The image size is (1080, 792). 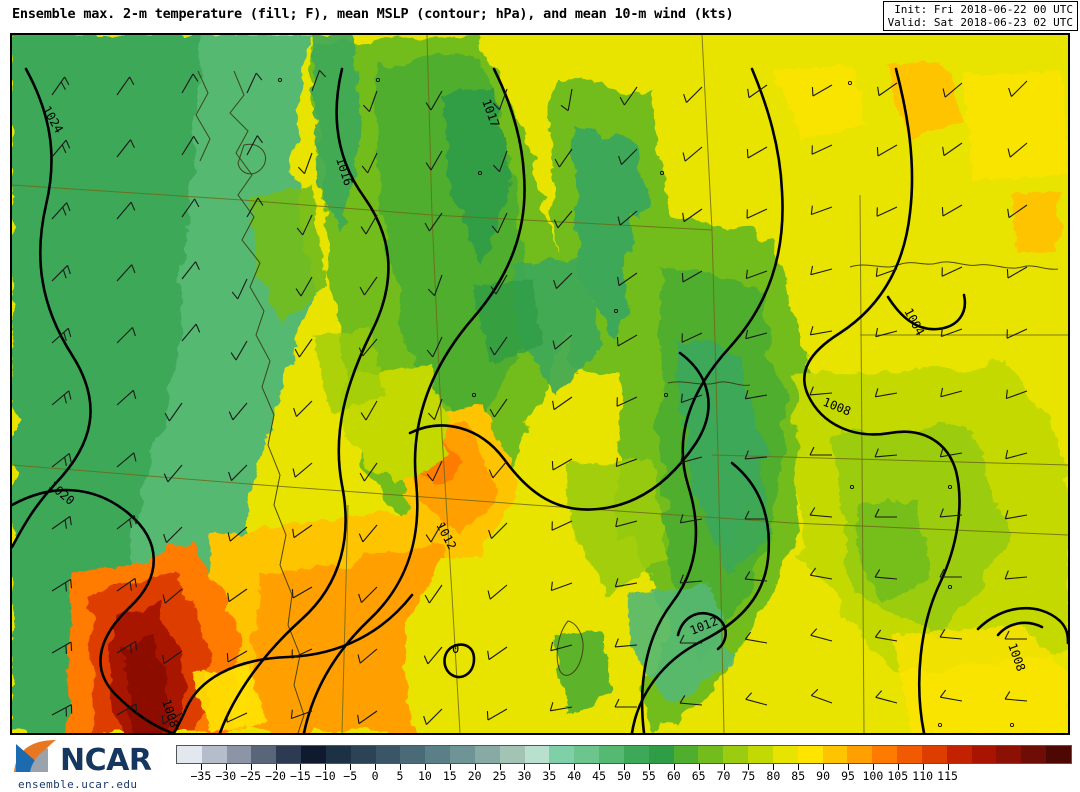 What do you see at coordinates (424, 776) in the screenshot?
I see `colorbar-tick-label: 10` at bounding box center [424, 776].